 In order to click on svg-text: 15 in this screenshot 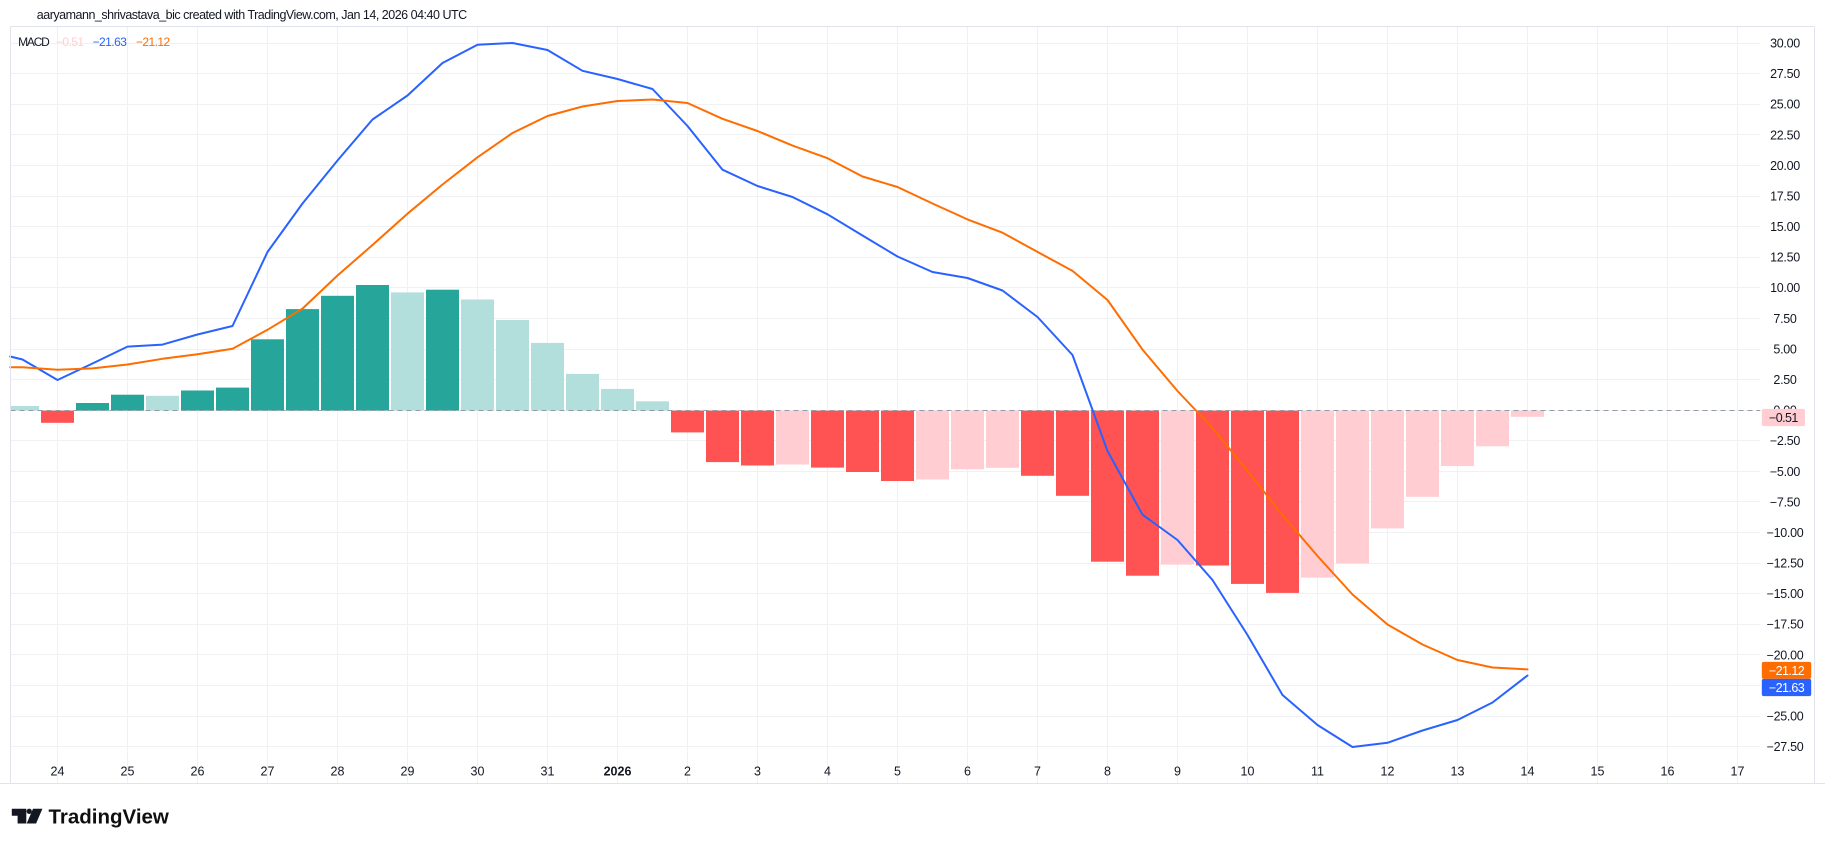, I will do `click(1598, 772)`.